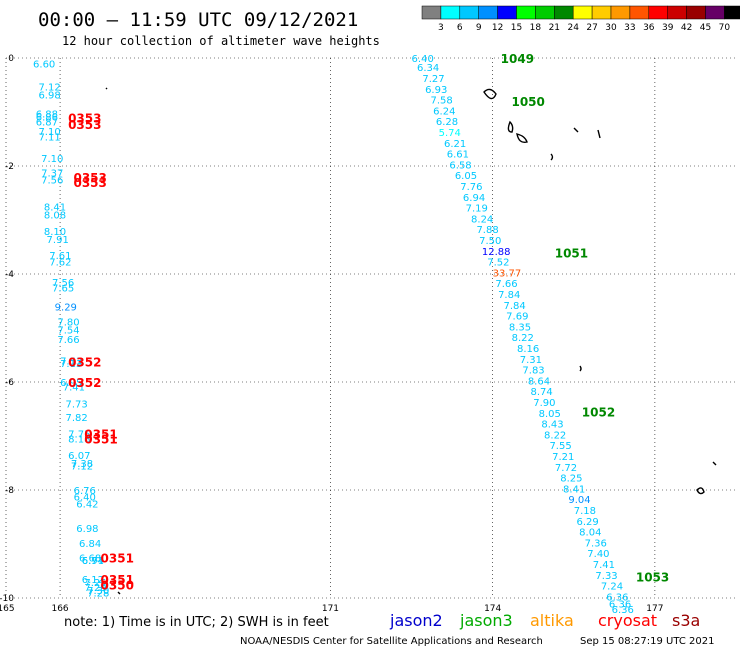 This screenshot has width=740, height=650. I want to click on legend-cryosat: cryosat, so click(627, 620).